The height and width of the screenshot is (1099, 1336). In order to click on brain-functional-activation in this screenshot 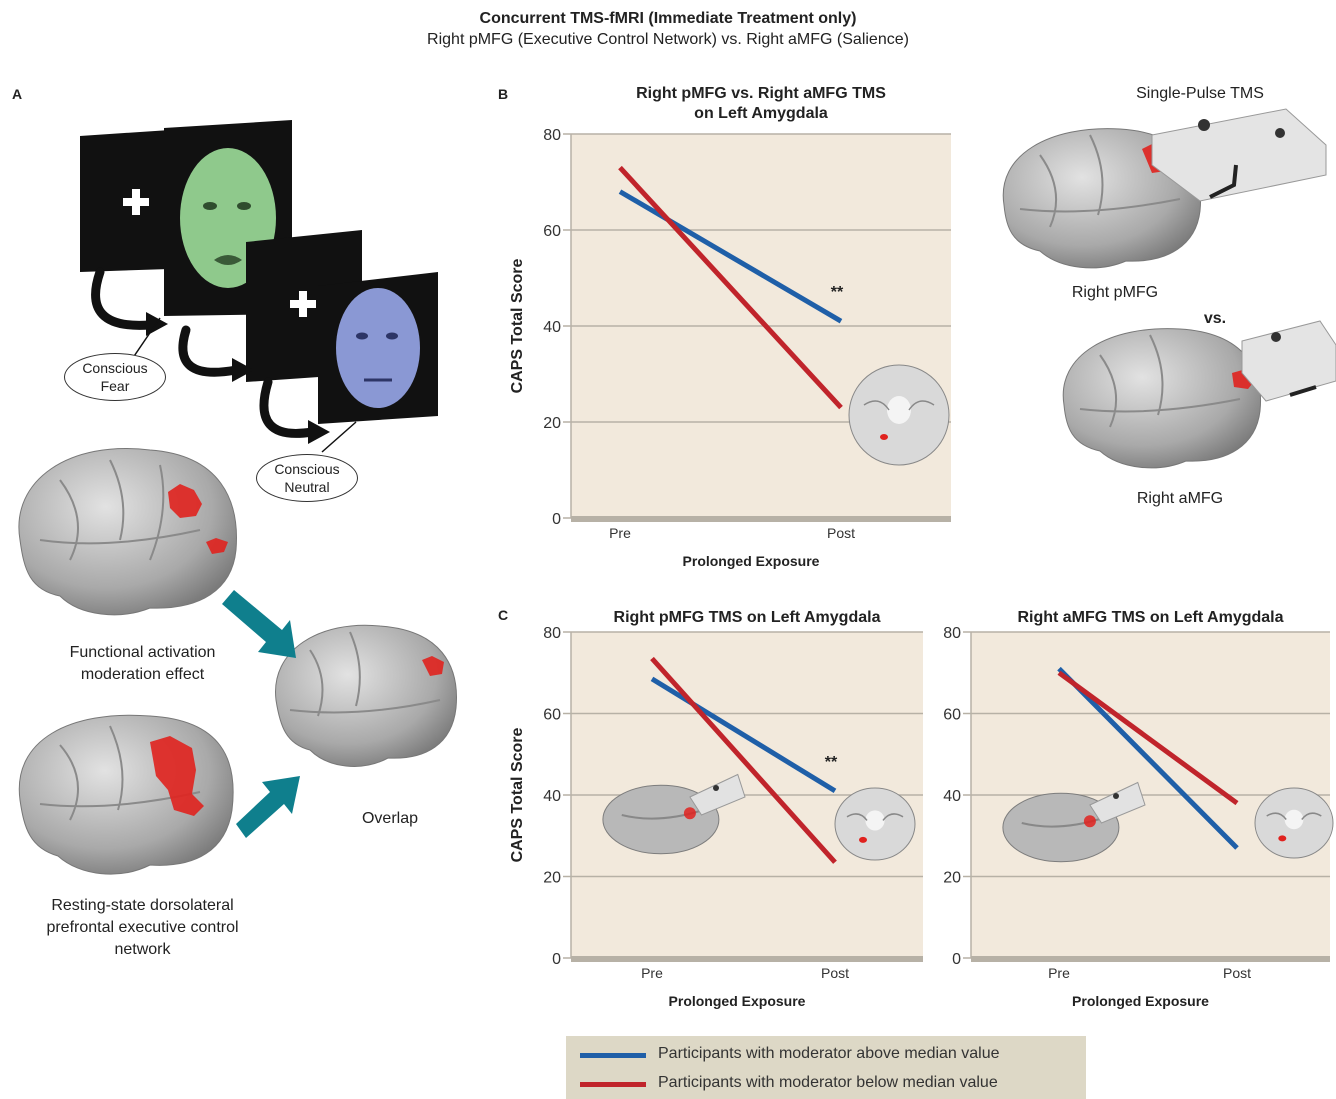, I will do `click(127, 532)`.